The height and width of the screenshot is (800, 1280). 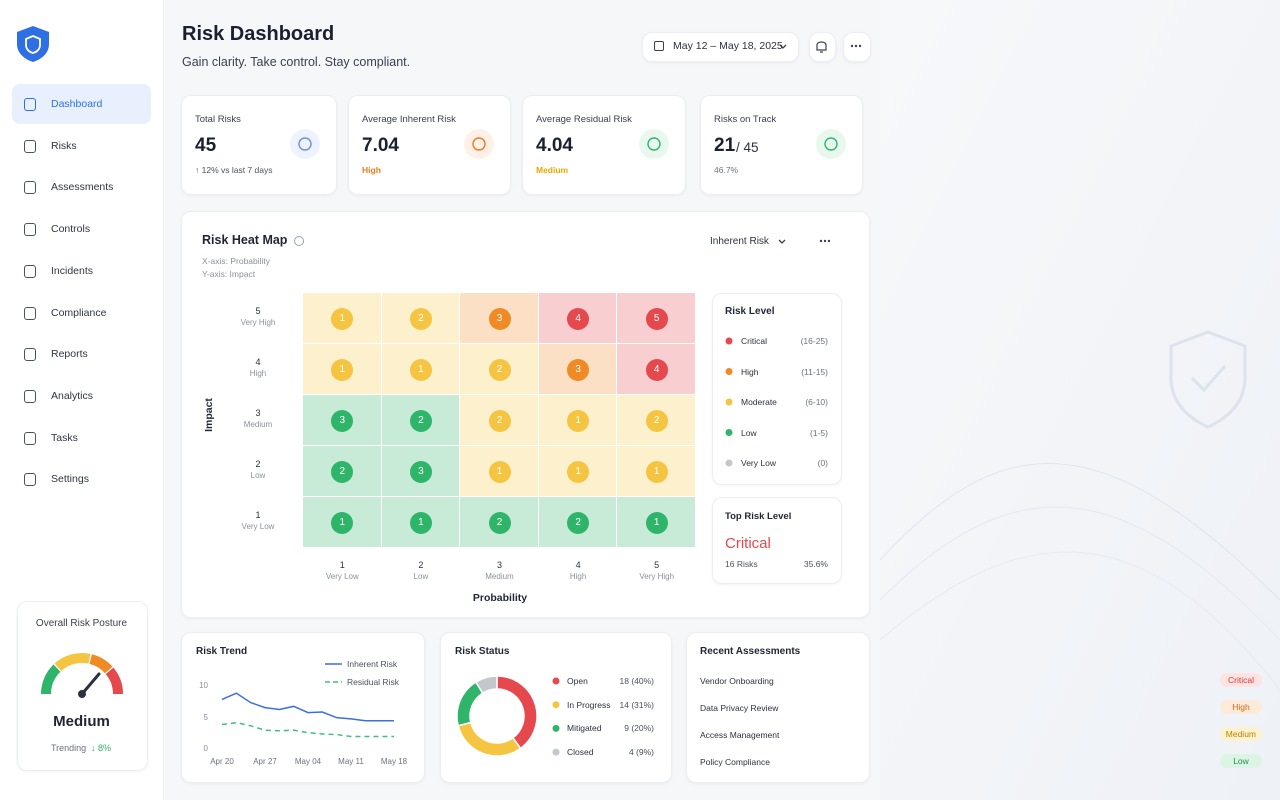 I want to click on calendar-icon, so click(x=659, y=46).